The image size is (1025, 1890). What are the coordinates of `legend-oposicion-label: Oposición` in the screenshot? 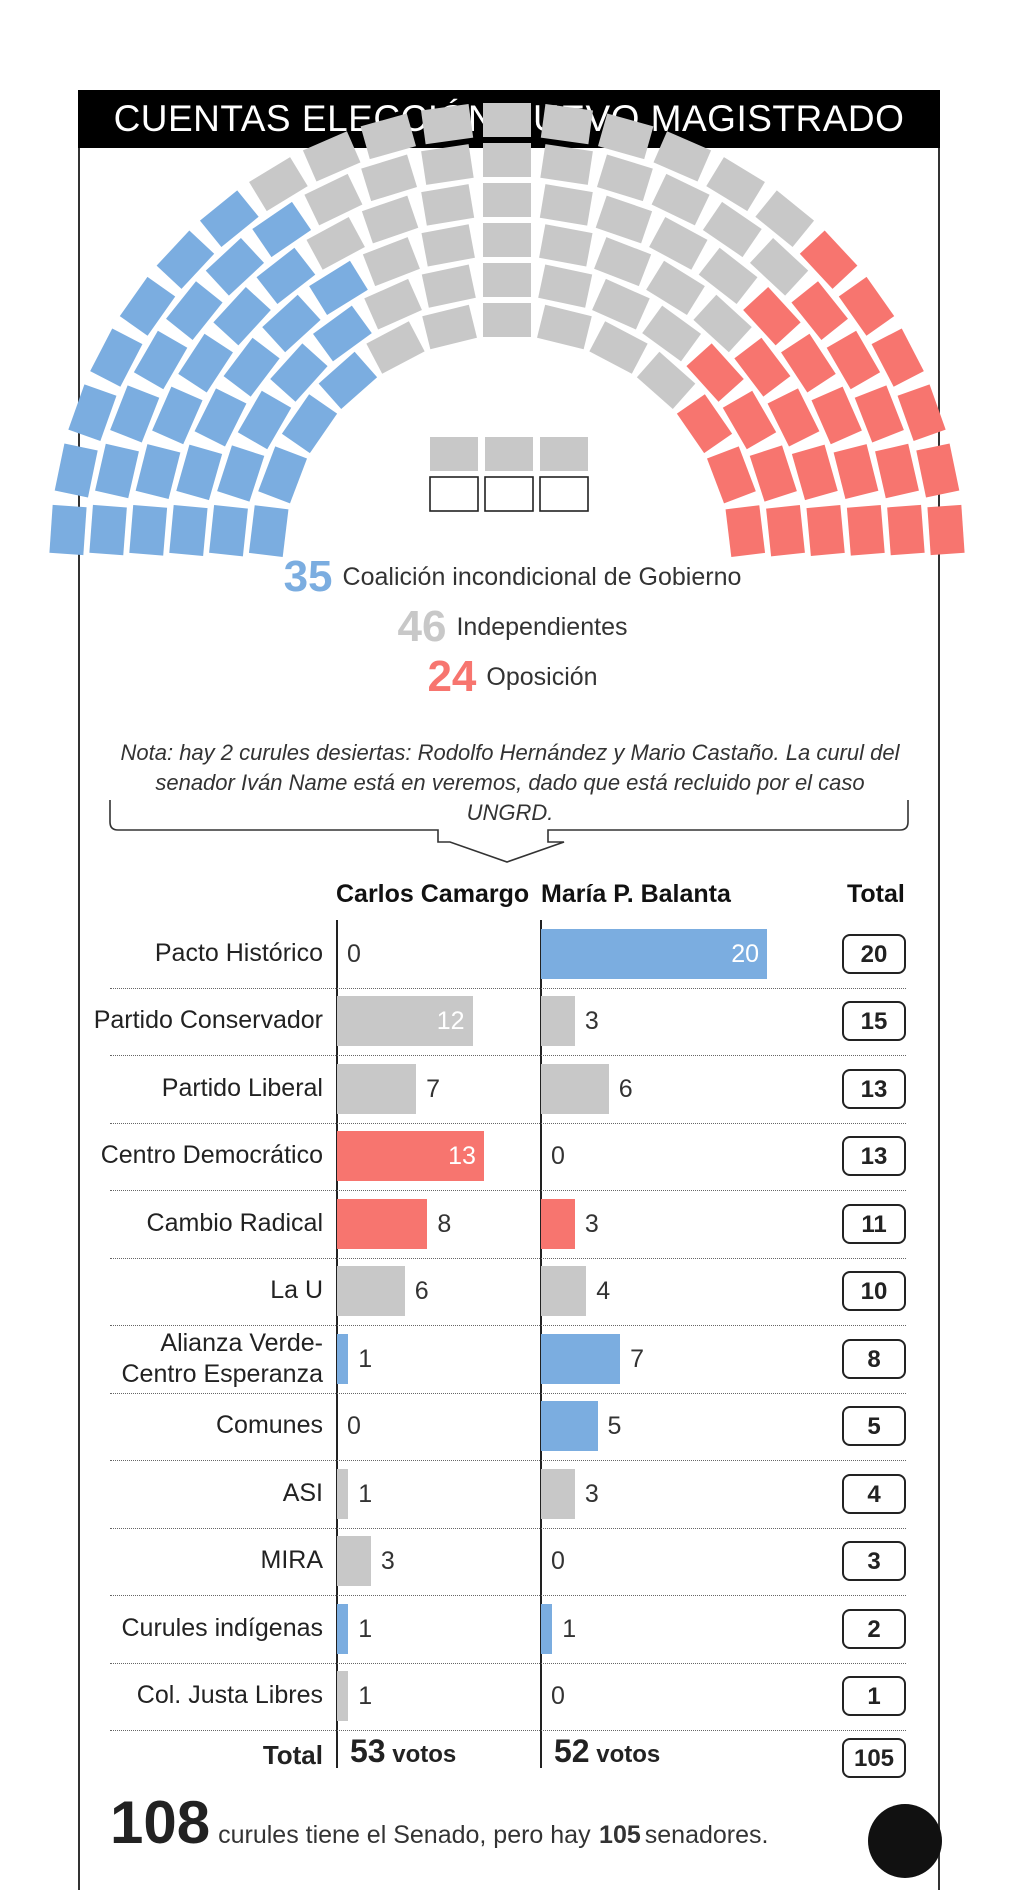 It's located at (542, 676).